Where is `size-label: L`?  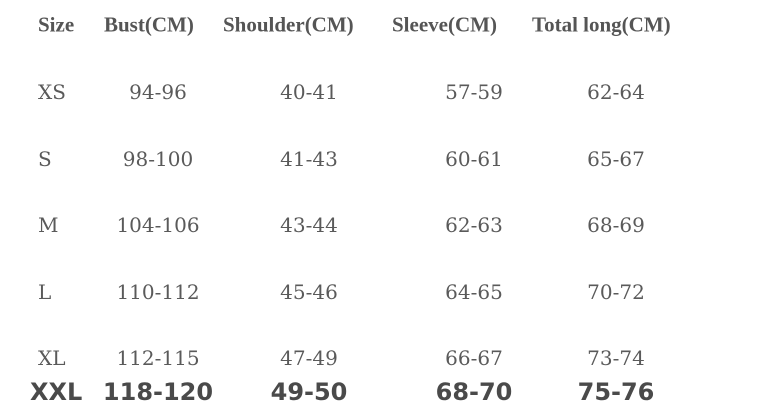
size-label: L is located at coordinates (45, 292).